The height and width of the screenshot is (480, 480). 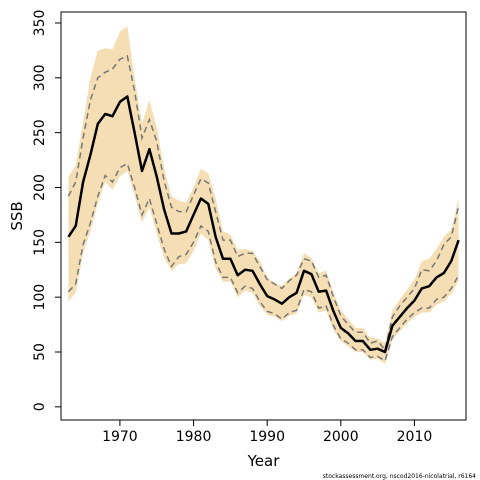 What do you see at coordinates (194, 437) in the screenshot?
I see `x-tick-label: 1980` at bounding box center [194, 437].